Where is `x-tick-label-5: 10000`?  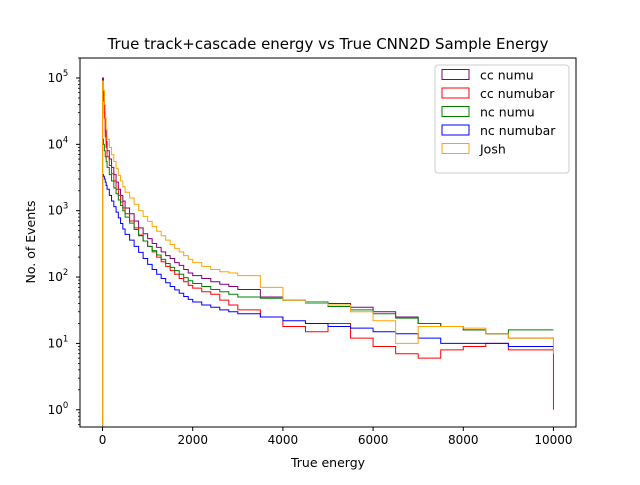 x-tick-label-5: 10000 is located at coordinates (553, 440).